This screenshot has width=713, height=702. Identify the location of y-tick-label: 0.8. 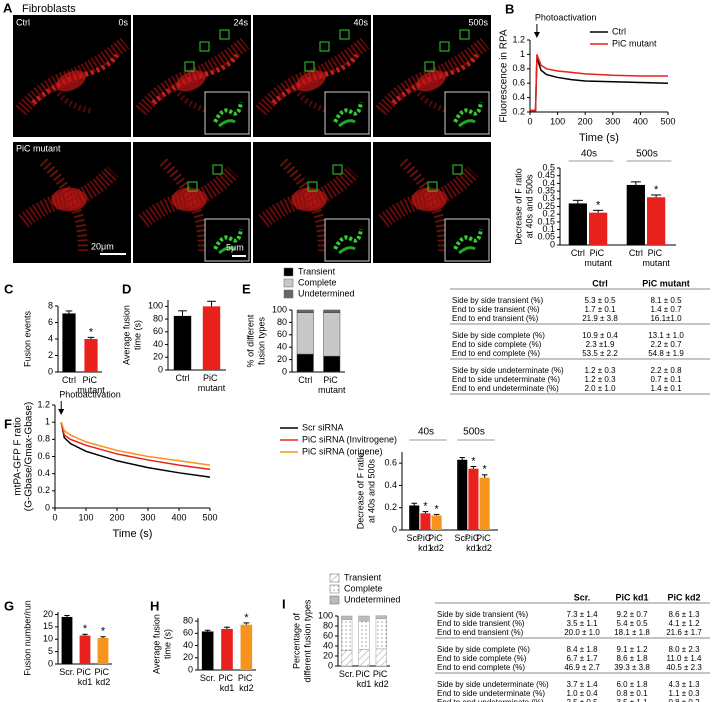
(518, 68).